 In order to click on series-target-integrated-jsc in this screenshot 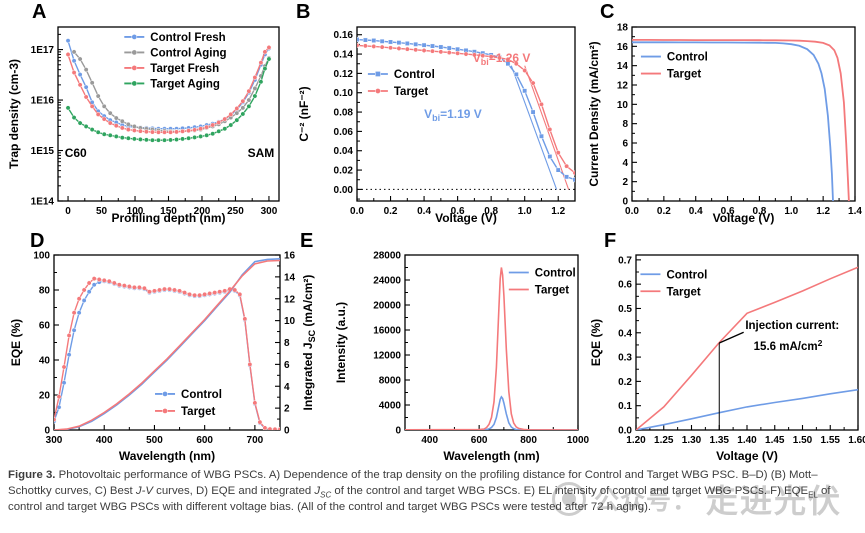, I will do `click(167, 344)`.